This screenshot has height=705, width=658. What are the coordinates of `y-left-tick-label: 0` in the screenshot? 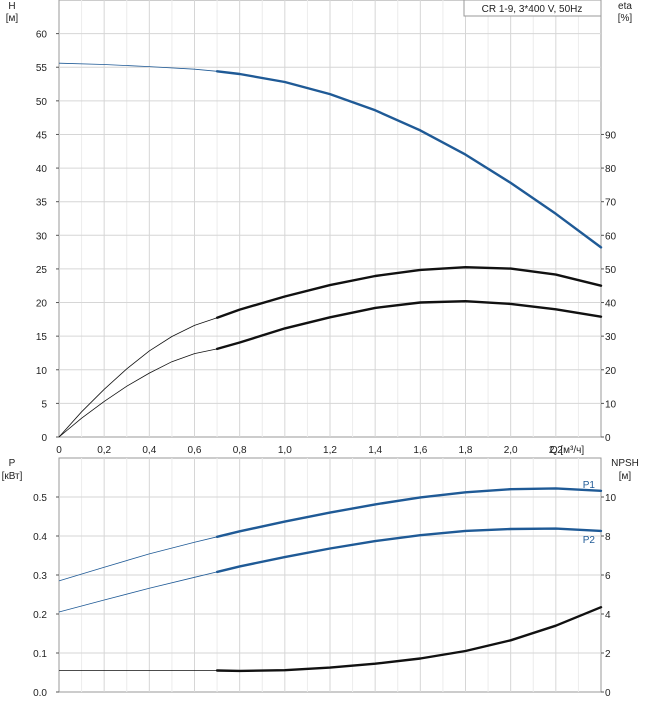 It's located at (44, 438).